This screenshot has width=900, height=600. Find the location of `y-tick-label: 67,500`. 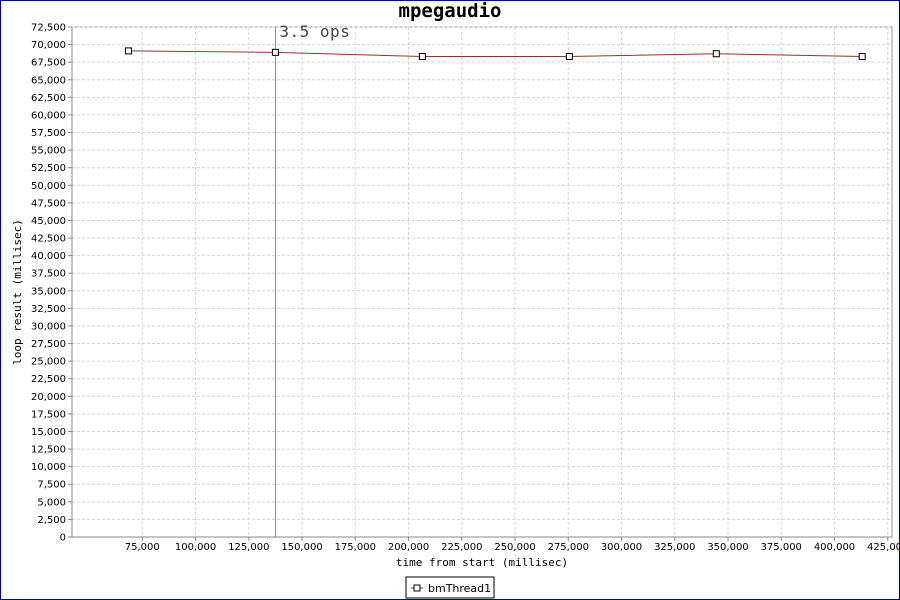

y-tick-label: 67,500 is located at coordinates (48, 63).